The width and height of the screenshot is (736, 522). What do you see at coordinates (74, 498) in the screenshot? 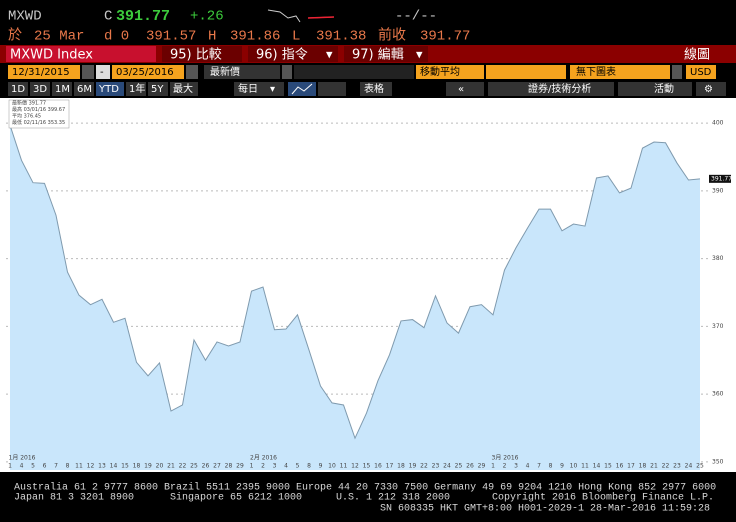
I see `footer-line: Japan 81 3 3201 8900` at bounding box center [74, 498].